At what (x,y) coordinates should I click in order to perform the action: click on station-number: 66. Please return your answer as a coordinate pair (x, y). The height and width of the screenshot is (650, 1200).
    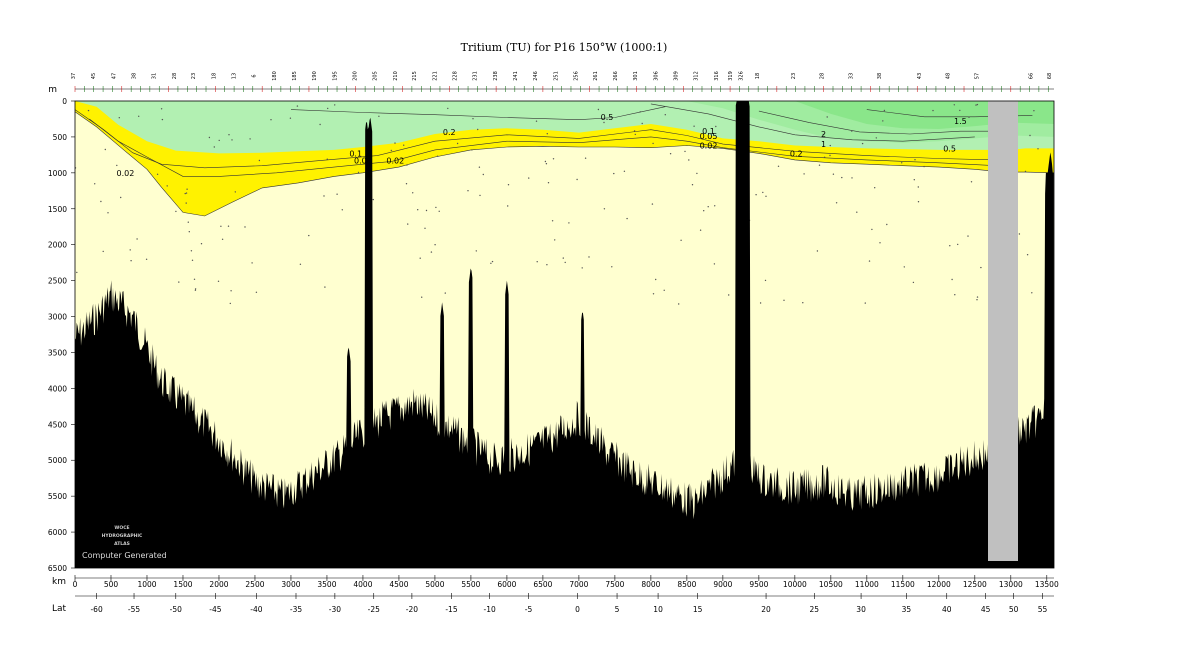
    Looking at the image, I should click on (1031, 76).